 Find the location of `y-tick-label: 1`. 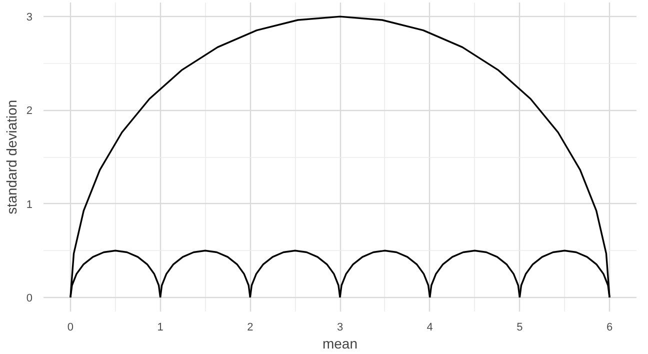

y-tick-label: 1 is located at coordinates (29, 204).